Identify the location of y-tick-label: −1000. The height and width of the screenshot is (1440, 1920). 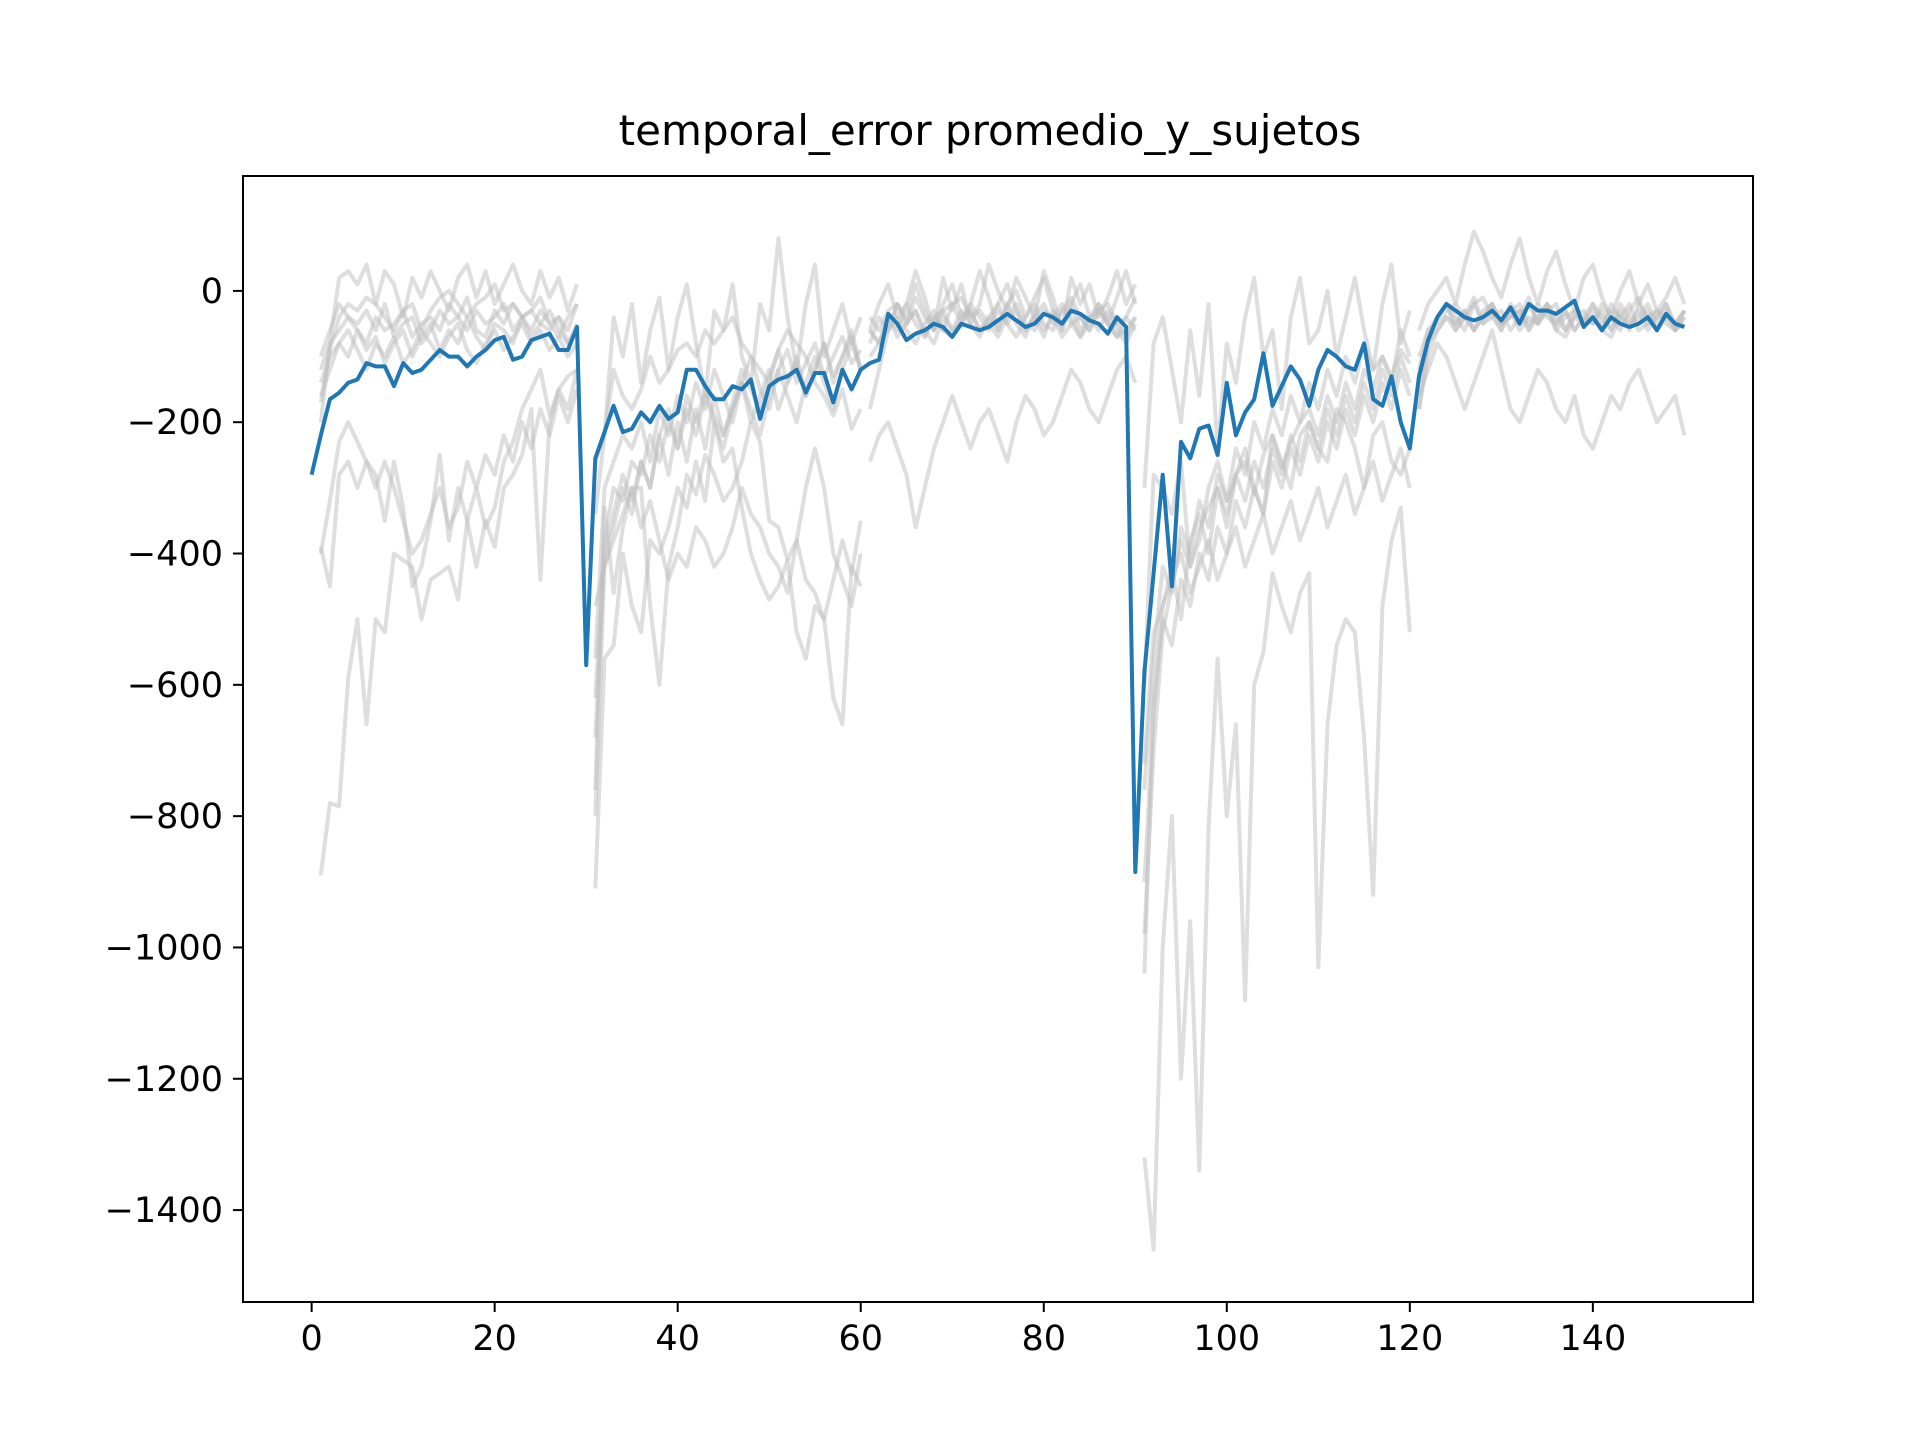
(164, 948).